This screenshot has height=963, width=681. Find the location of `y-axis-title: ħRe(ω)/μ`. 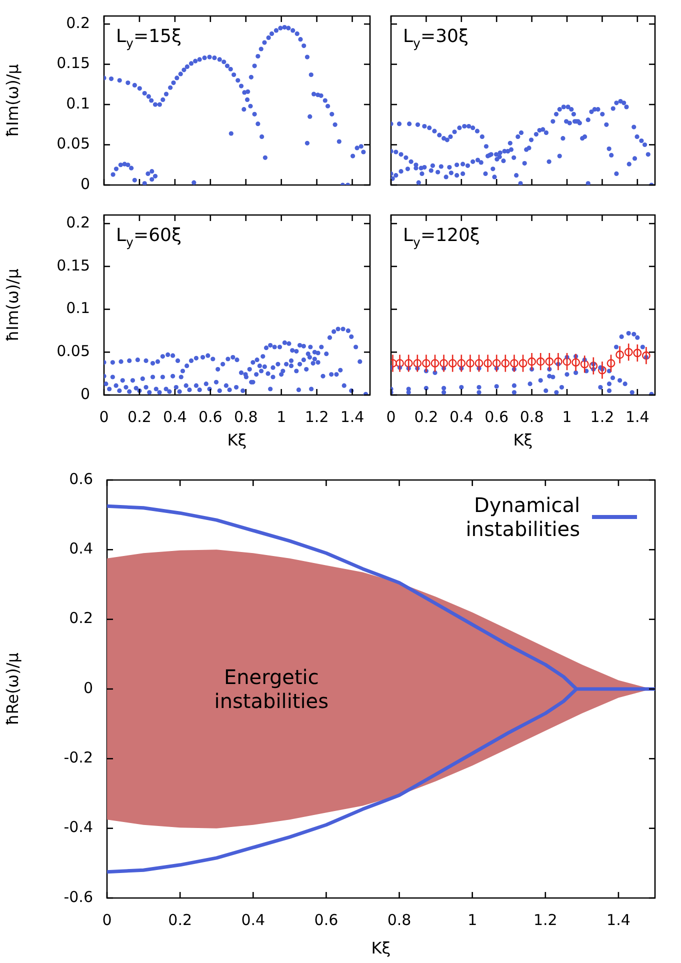

y-axis-title: ħRe(ω)/μ is located at coordinates (12, 689).